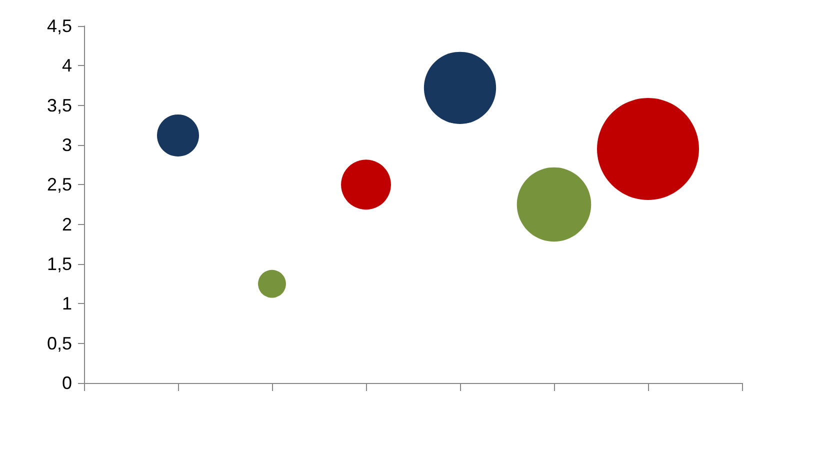 This screenshot has width=817, height=450. What do you see at coordinates (67, 383) in the screenshot?
I see `y-tick-label: 0` at bounding box center [67, 383].